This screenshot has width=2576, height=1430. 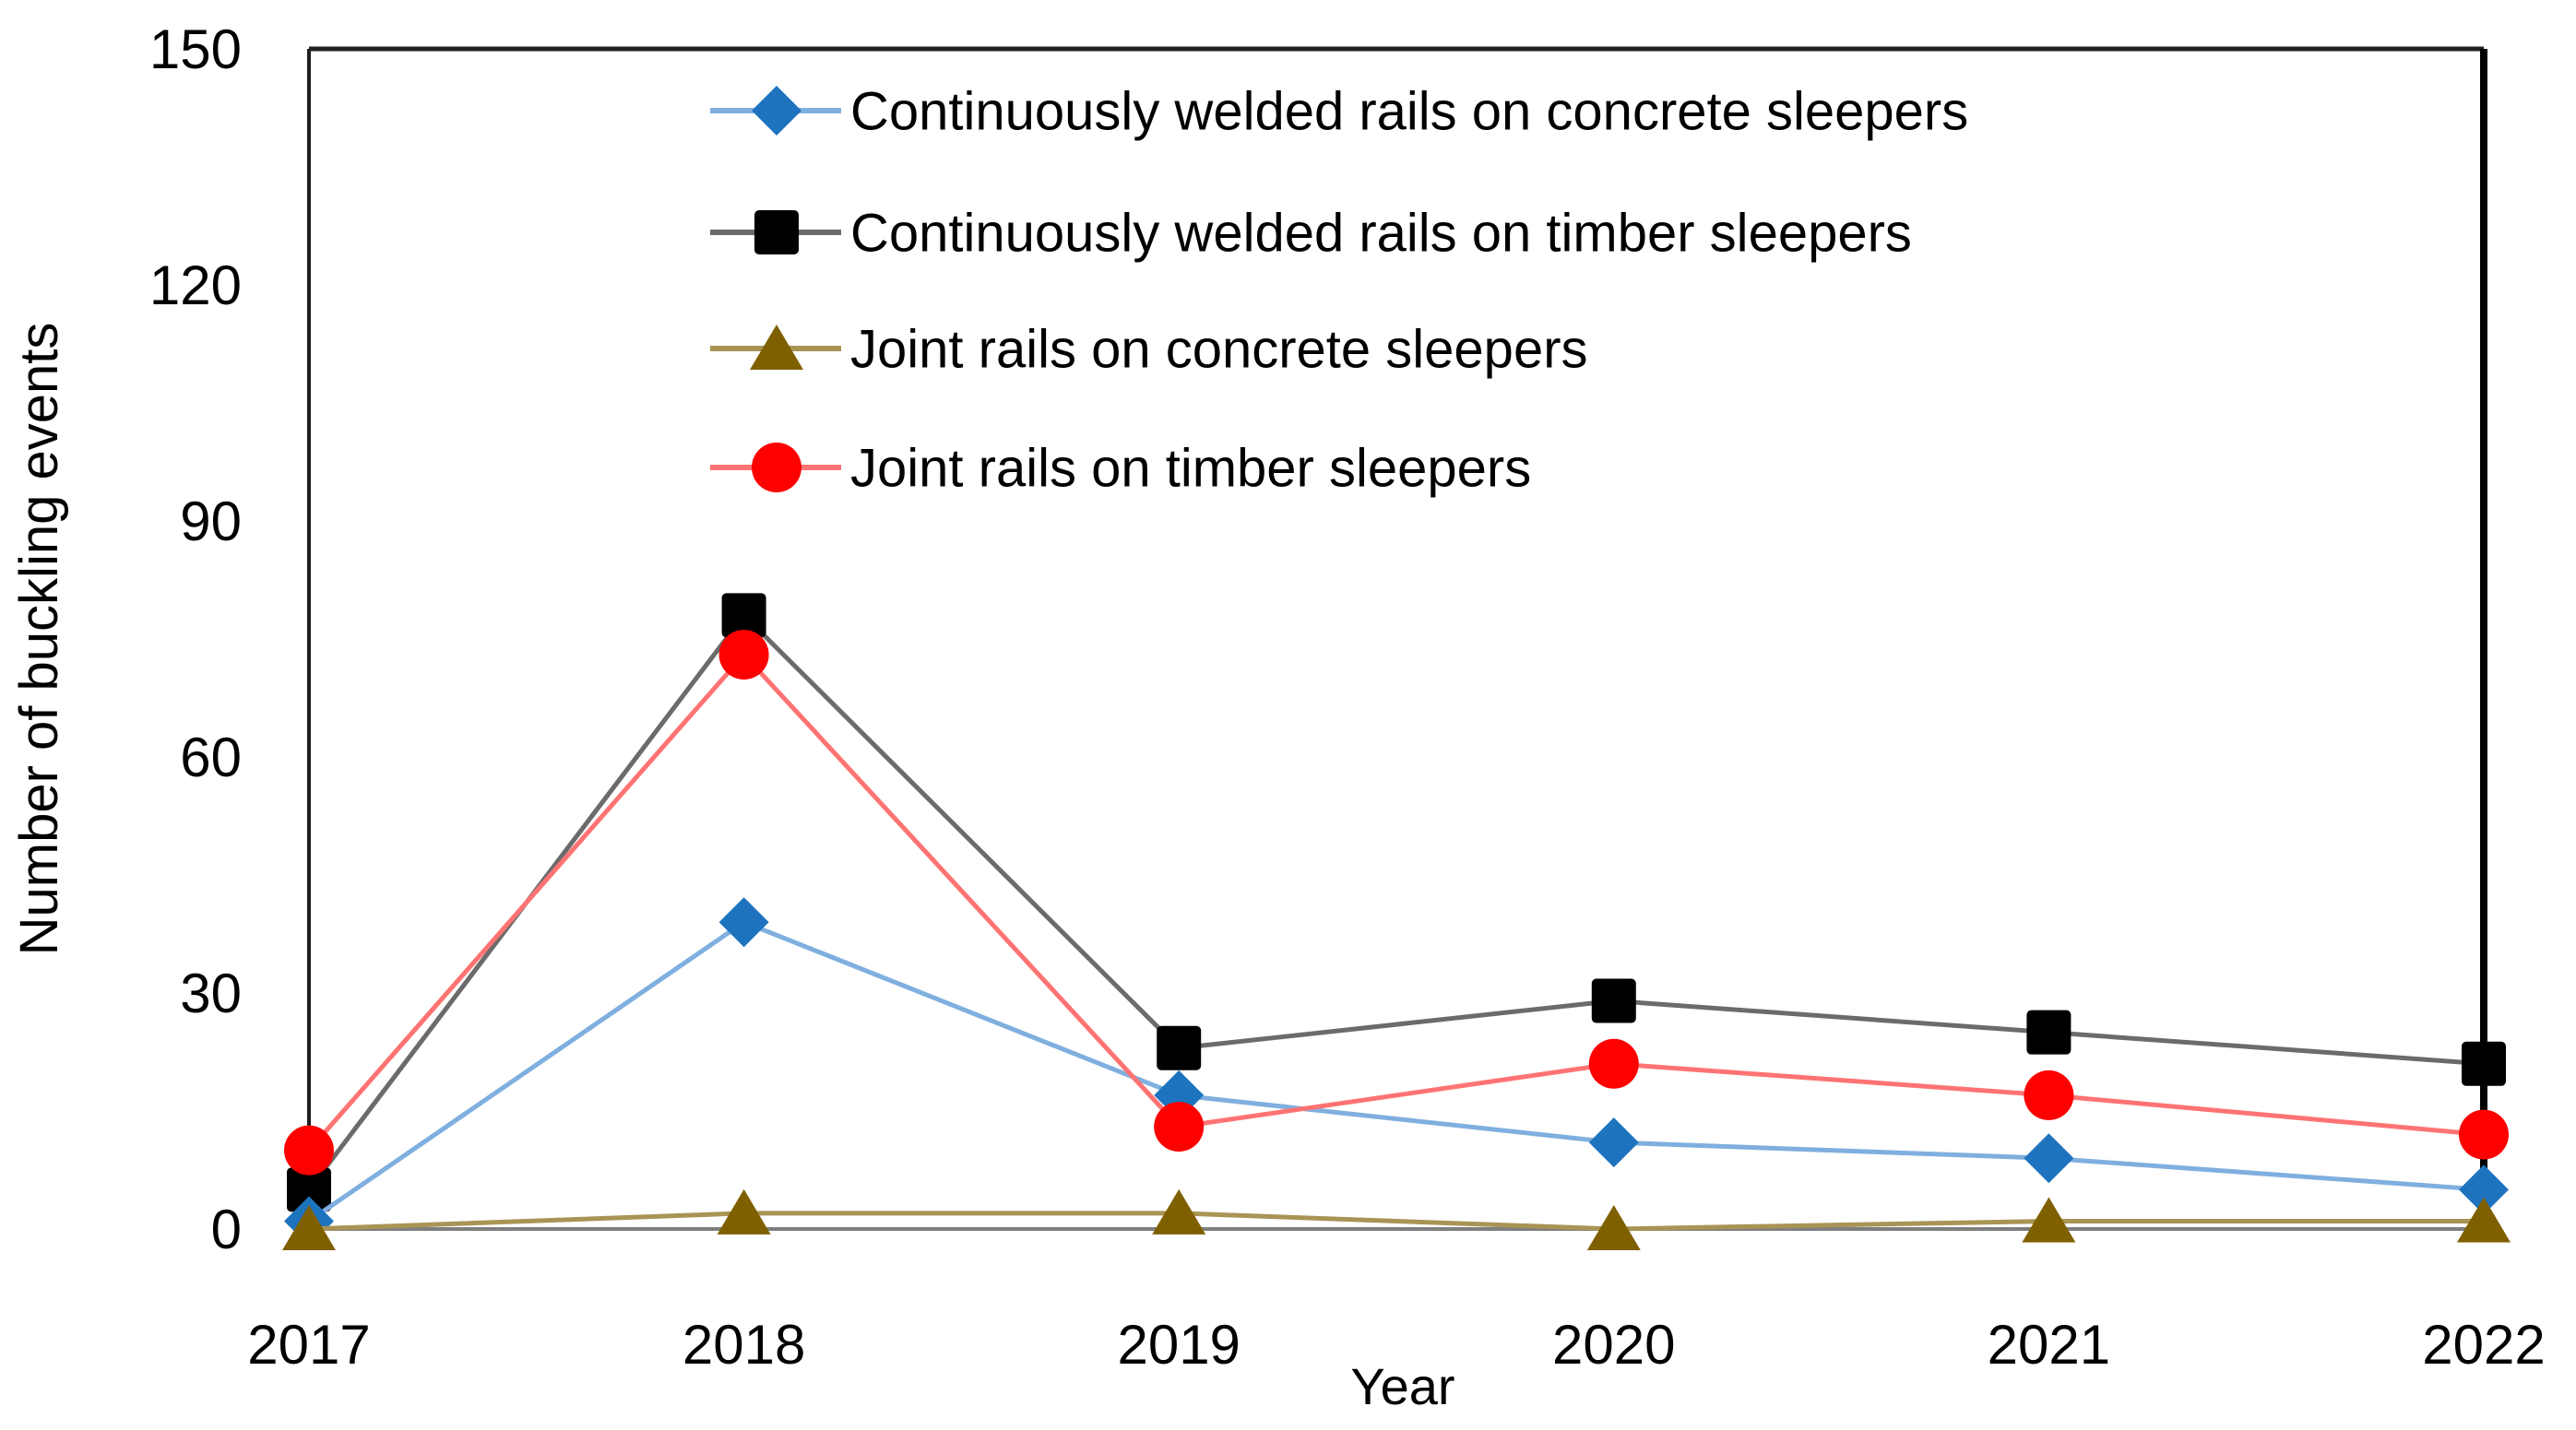 I want to click on series-triangle, so click(x=1396, y=1219).